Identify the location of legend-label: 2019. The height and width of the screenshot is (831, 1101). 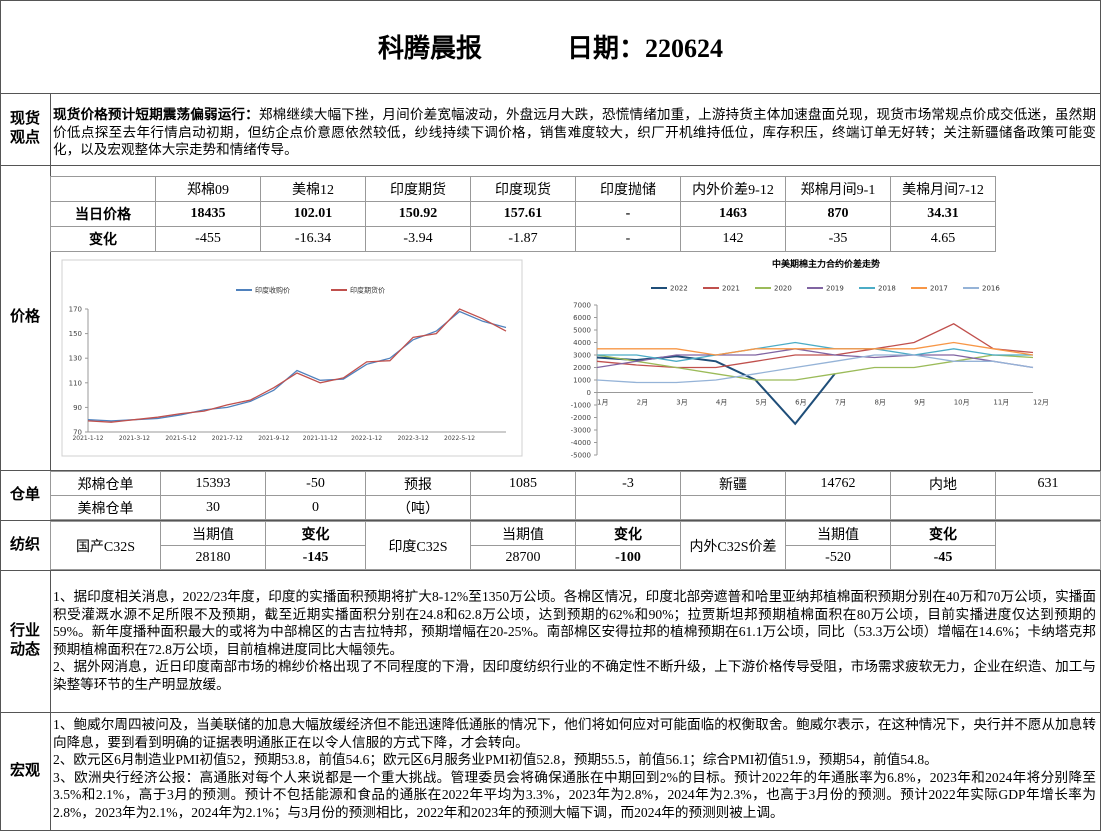
(835, 289).